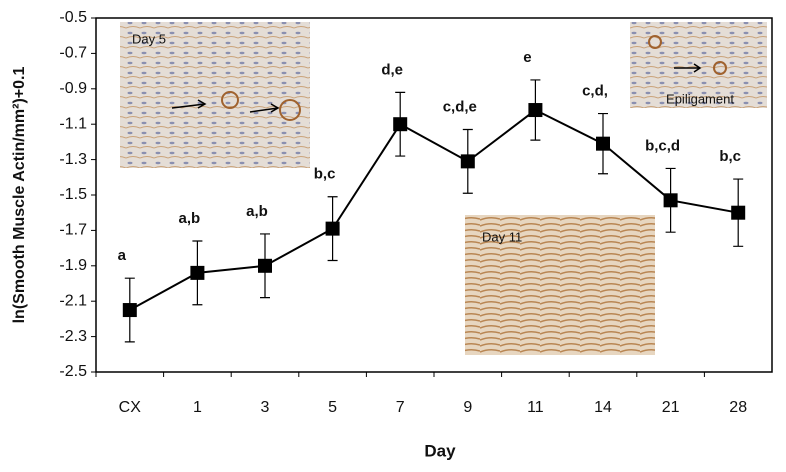 This screenshot has height=472, width=786. I want to click on y-tick-label: -1.9, so click(73, 265).